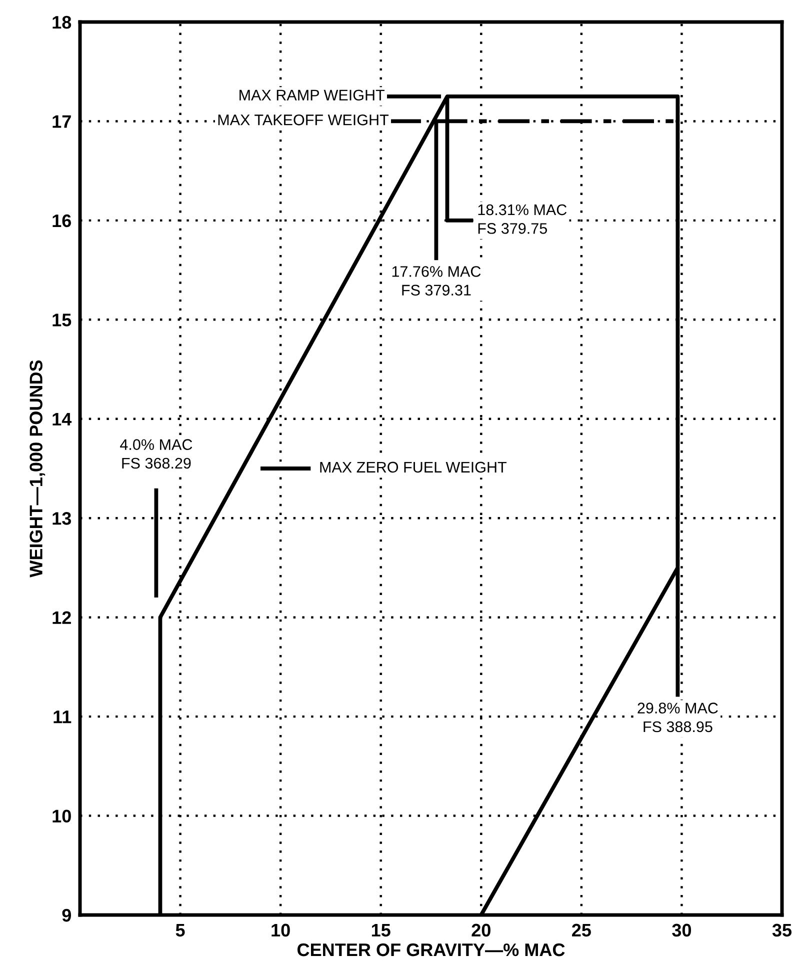 The width and height of the screenshot is (805, 977). I want to click on annotation: 4.0% MAC FS 368.29, so click(156, 454).